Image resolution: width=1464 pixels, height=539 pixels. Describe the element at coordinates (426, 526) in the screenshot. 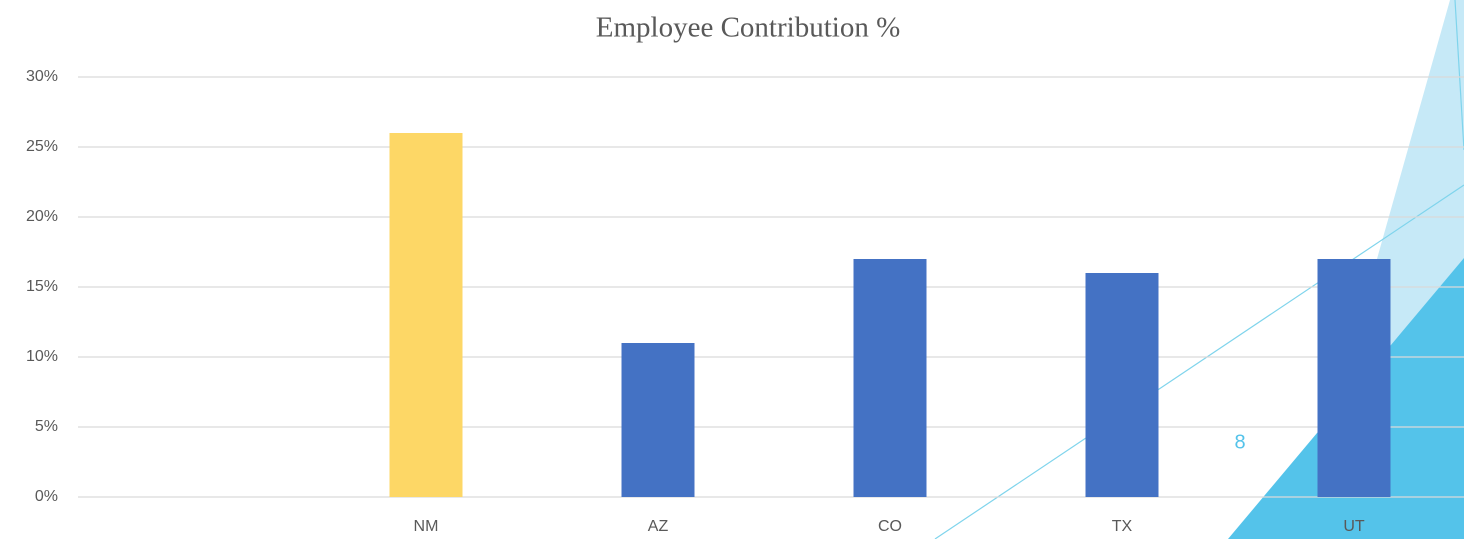

I see `x-tick-label: NM` at that location.